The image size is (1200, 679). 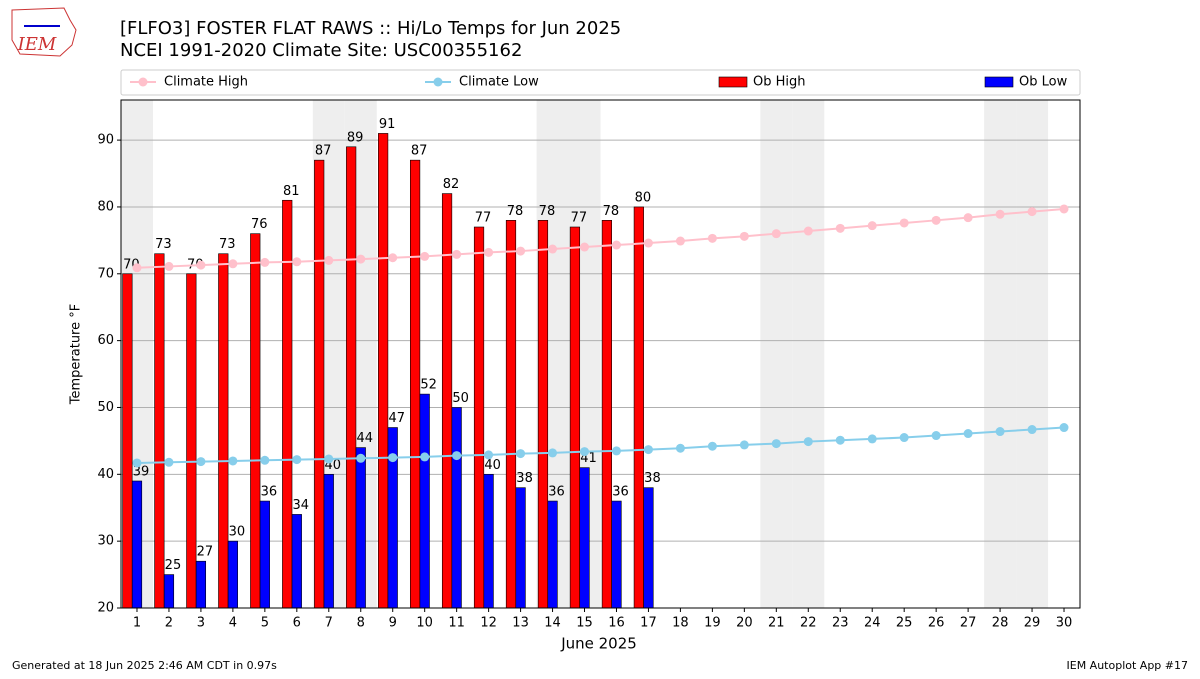 I want to click on x-tick-label: 24, so click(x=872, y=623).